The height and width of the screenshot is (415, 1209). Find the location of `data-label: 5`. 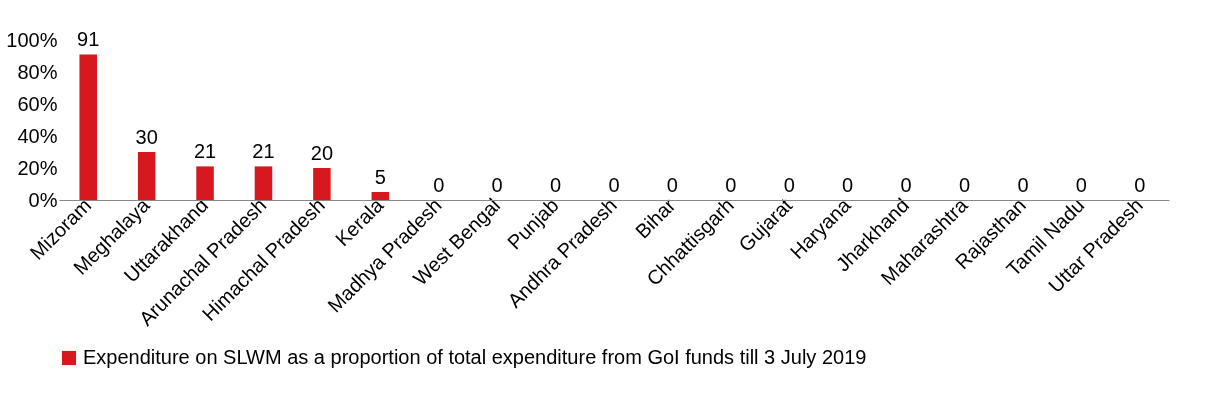

data-label: 5 is located at coordinates (380, 177).